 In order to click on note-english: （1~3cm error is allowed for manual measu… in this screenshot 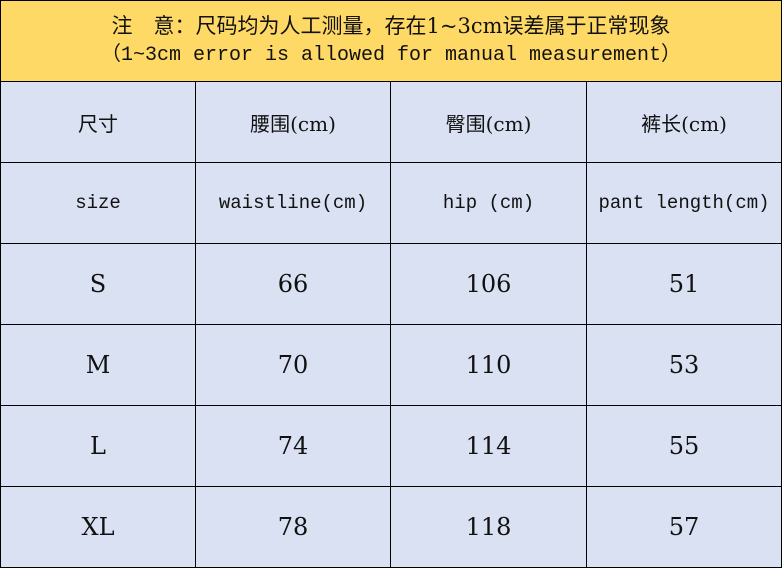, I will do `click(391, 55)`.